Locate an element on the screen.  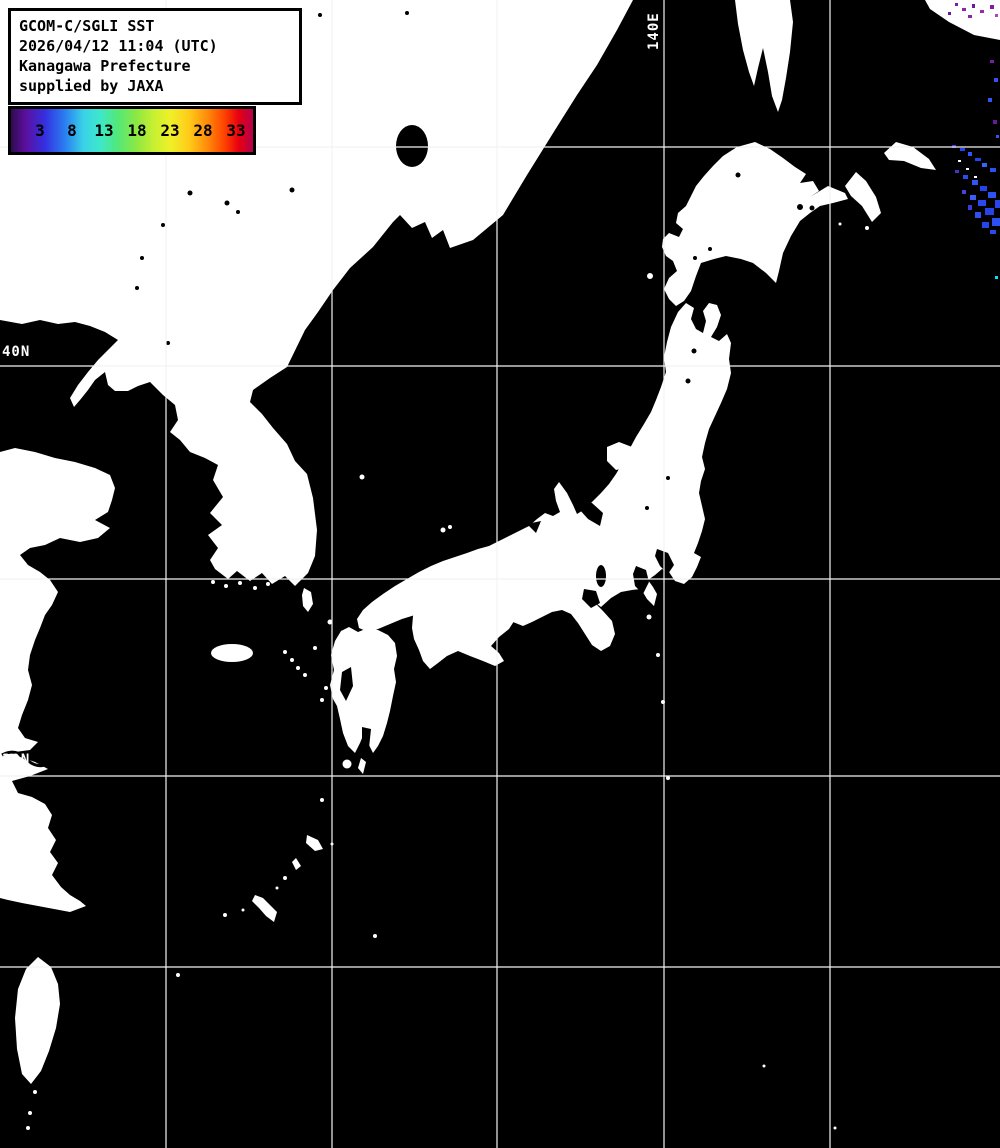
colorbar-tick: 18 is located at coordinates (137, 130).